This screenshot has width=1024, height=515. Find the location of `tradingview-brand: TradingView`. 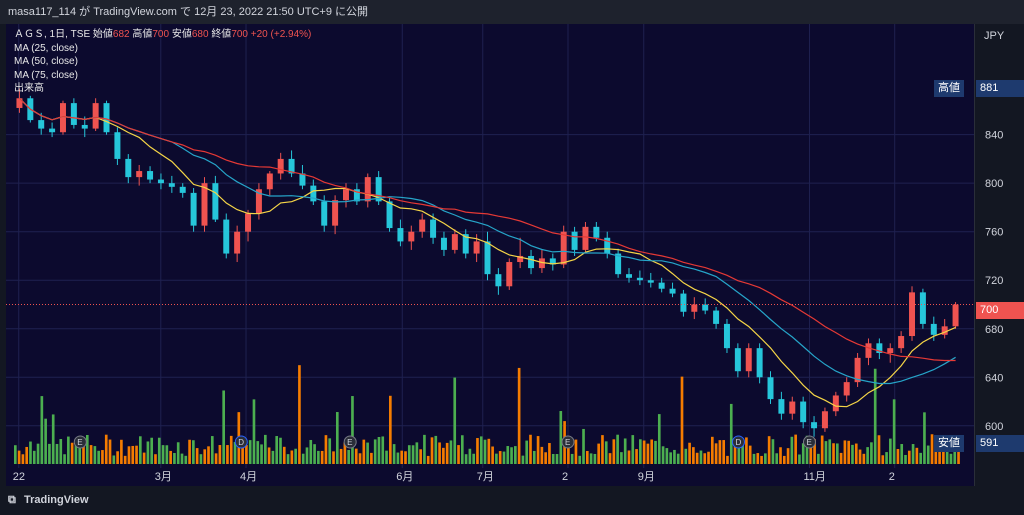

tradingview-brand: TradingView is located at coordinates (56, 500).